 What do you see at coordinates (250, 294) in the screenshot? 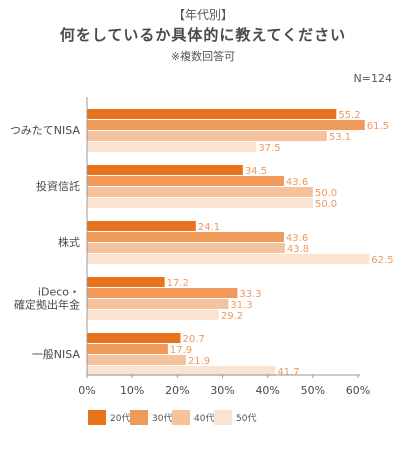
I see `value-label: 33.3` at bounding box center [250, 294].